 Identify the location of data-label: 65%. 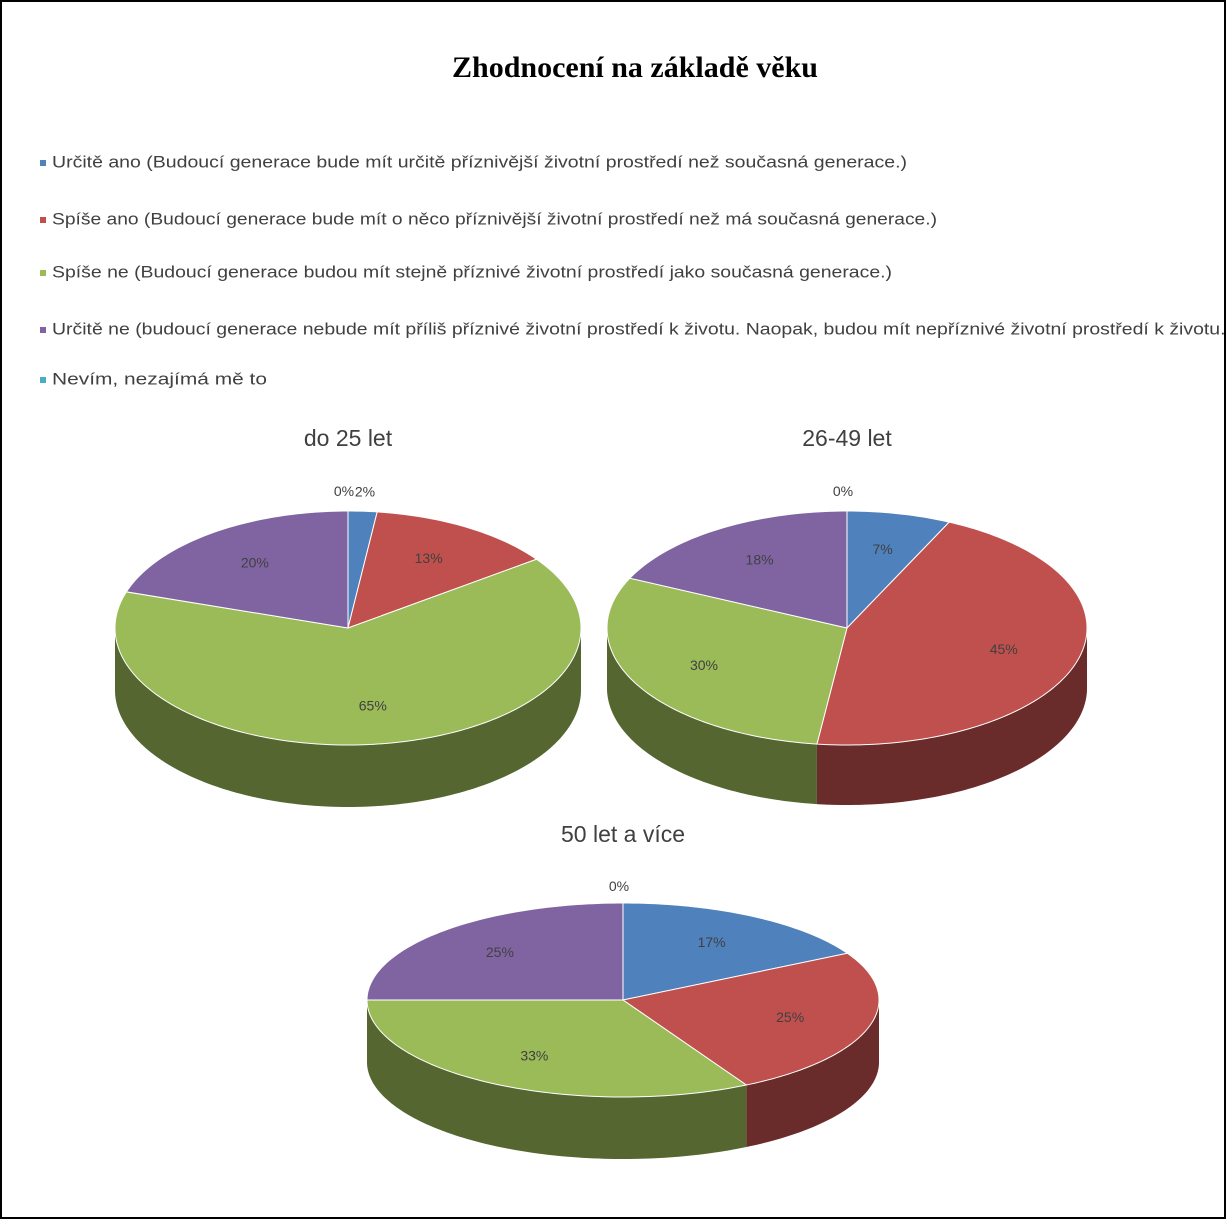
(373, 705).